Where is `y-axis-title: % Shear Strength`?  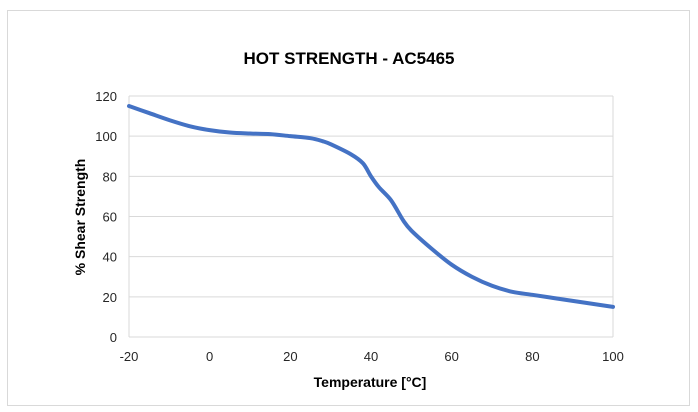
y-axis-title: % Shear Strength is located at coordinates (80, 217).